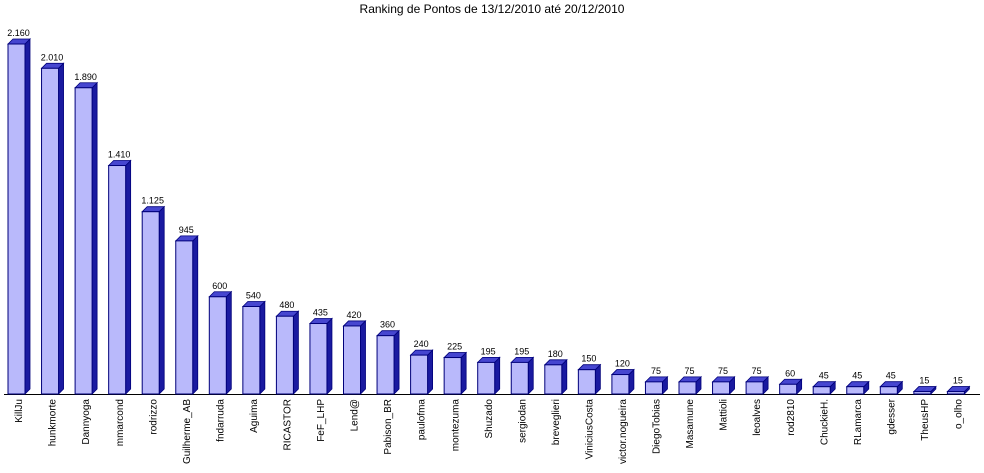 The height and width of the screenshot is (473, 984). Describe the element at coordinates (623, 431) in the screenshot. I see `category-label: victor.nogueira` at that location.